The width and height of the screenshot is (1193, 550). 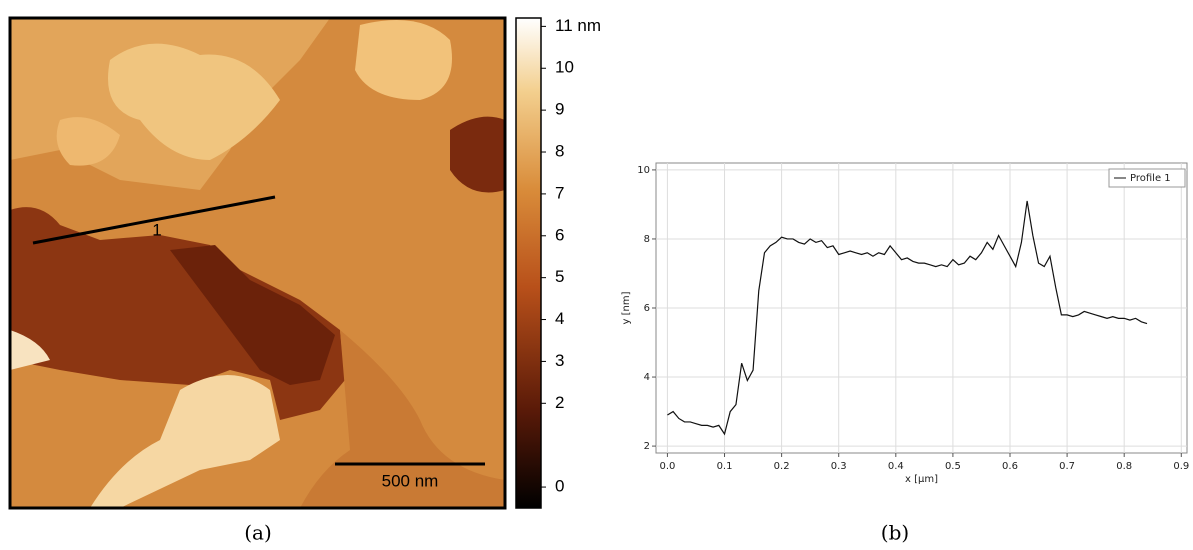 What do you see at coordinates (953, 466) in the screenshot?
I see `x-tick-label: 0.5` at bounding box center [953, 466].